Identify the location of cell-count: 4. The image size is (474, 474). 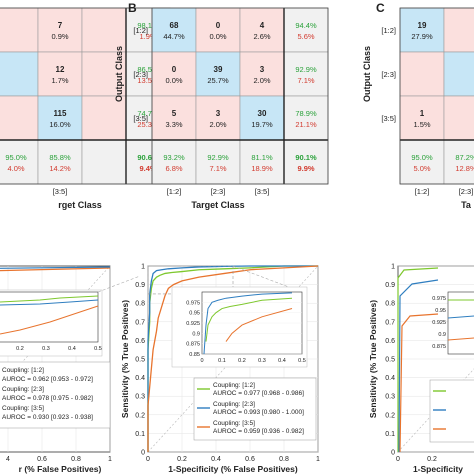
(262, 25).